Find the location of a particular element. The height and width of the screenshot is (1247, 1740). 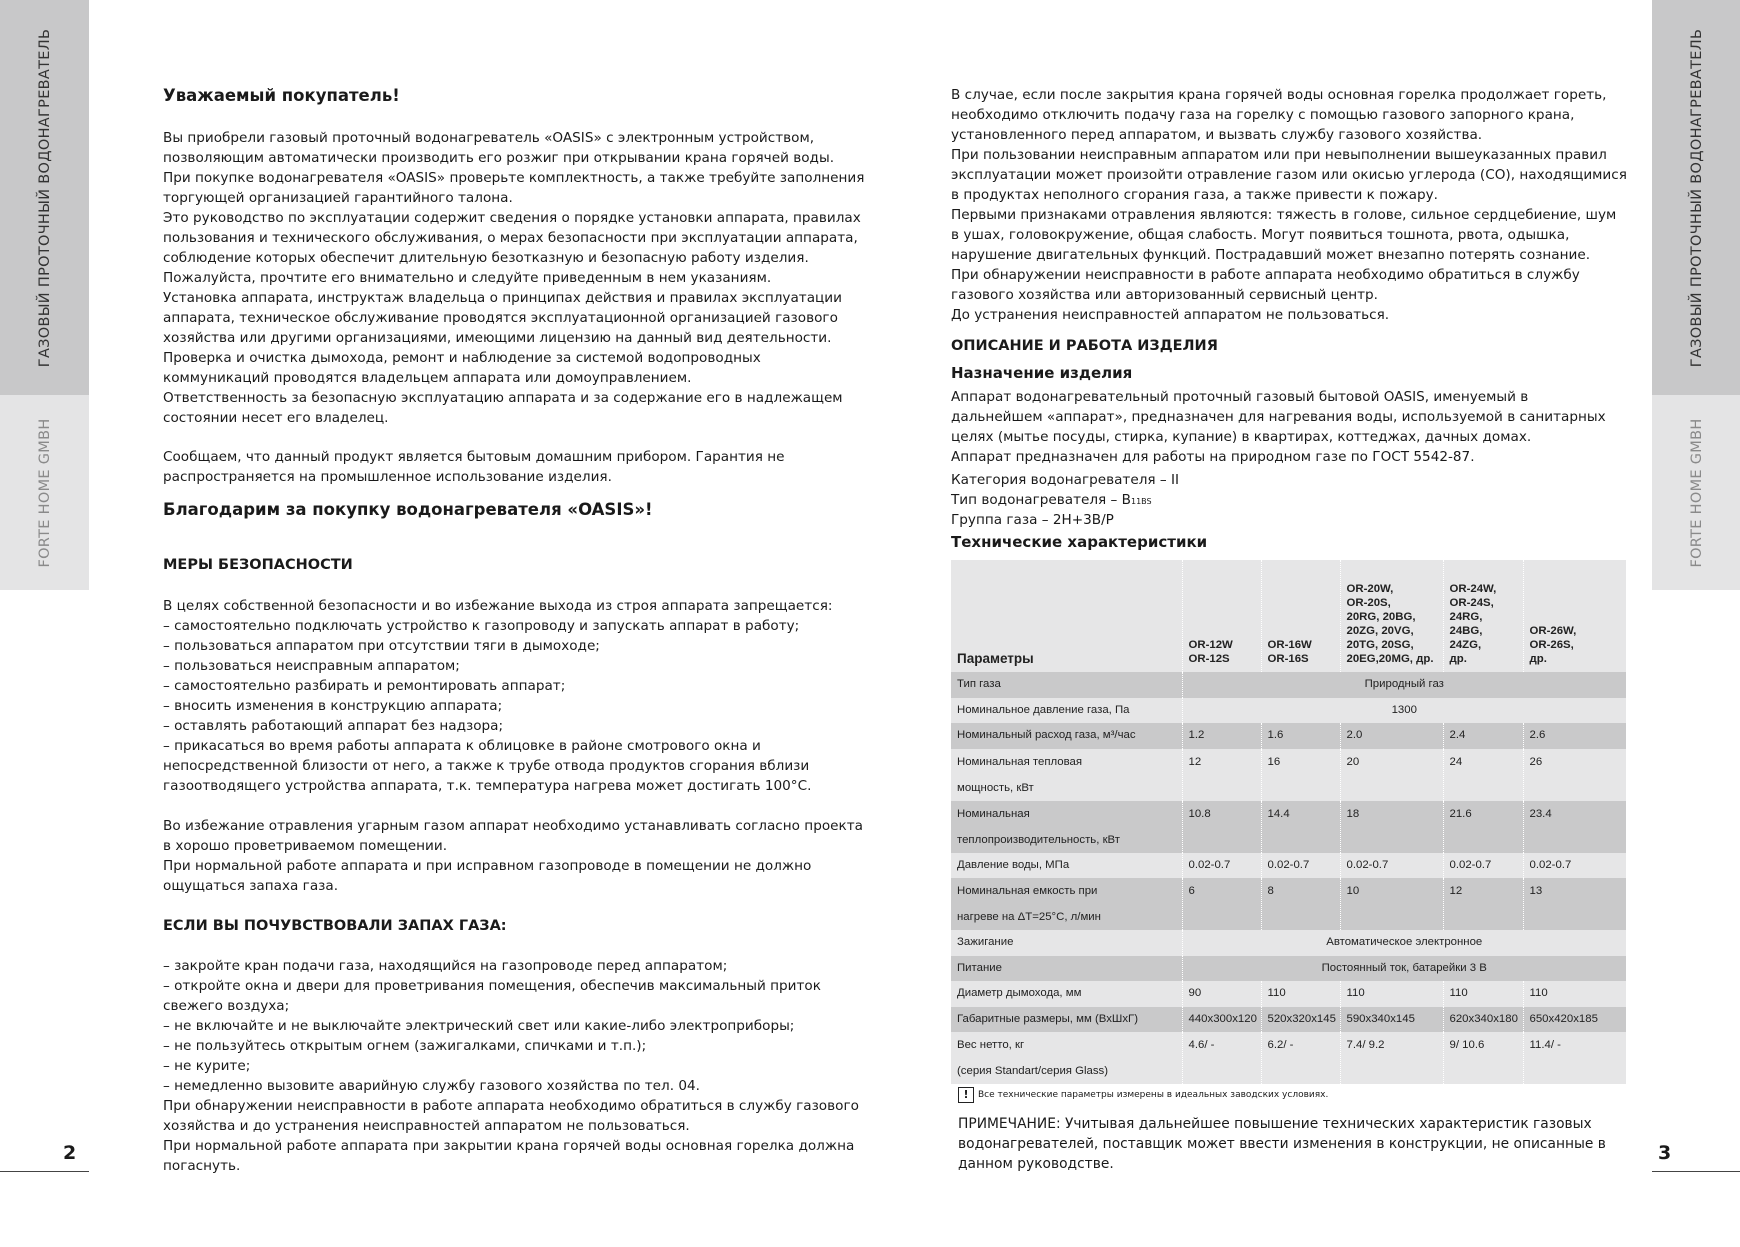

value-cell-merged: Постоянный ток, батарейки 3 В is located at coordinates (1403, 968).